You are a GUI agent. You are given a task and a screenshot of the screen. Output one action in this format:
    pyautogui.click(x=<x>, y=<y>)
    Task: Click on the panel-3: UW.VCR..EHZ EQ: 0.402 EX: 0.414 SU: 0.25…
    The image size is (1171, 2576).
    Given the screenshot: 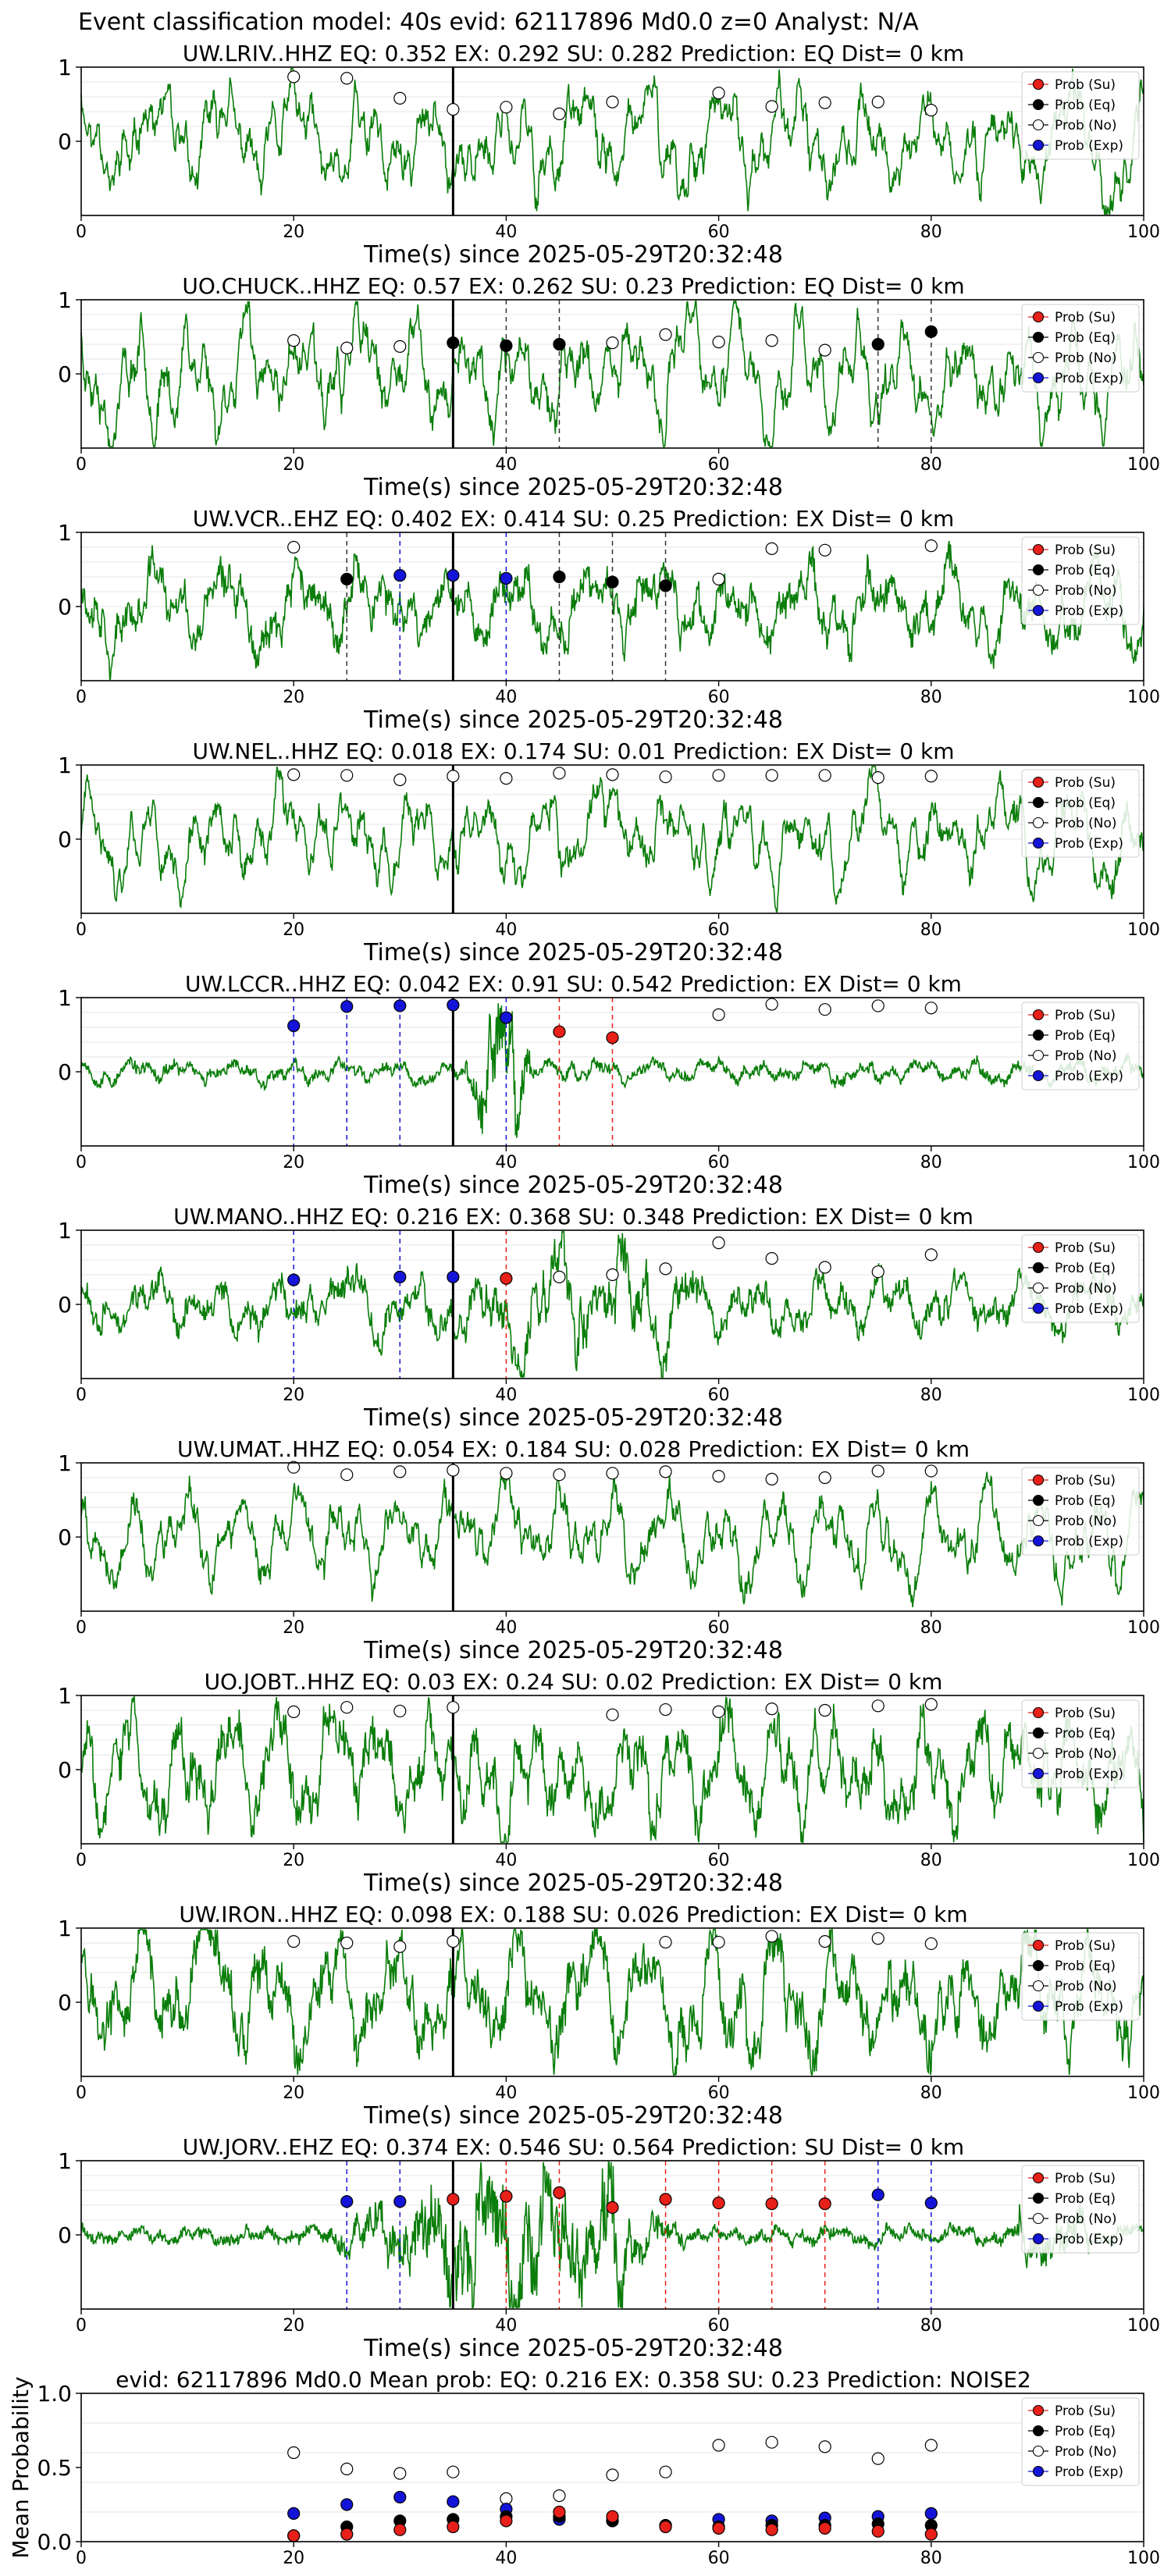 What is the action you would take?
    pyautogui.click(x=609, y=620)
    